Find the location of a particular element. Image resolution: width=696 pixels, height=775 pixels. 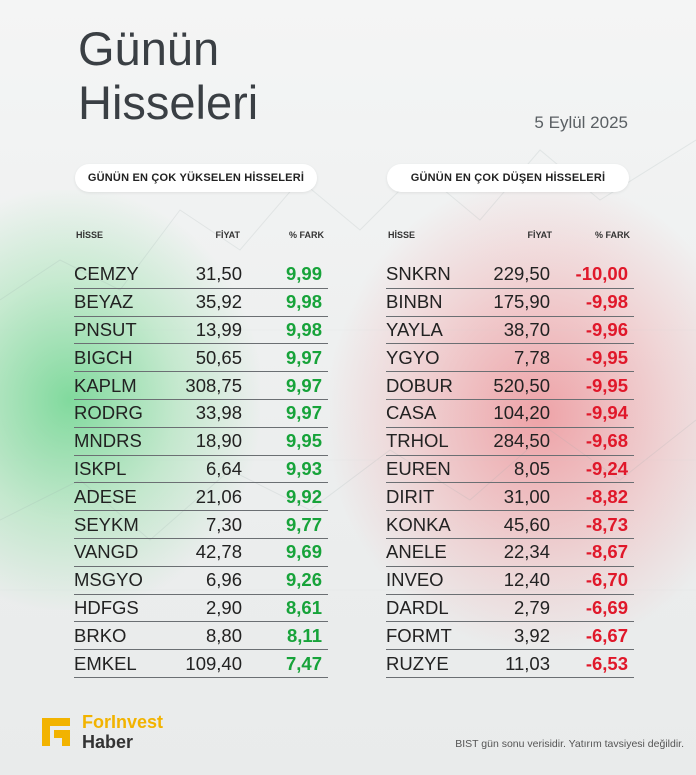

table-row: KONKA 45,60 -8,73 is located at coordinates (510, 525).